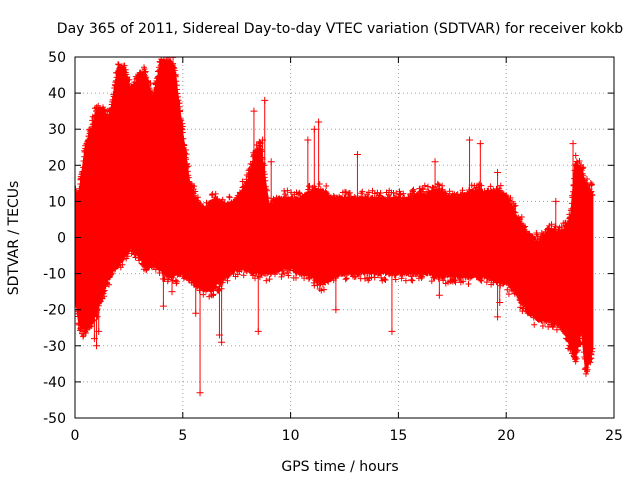 The height and width of the screenshot is (480, 640). I want to click on y-tick-label: 30, so click(57, 130).